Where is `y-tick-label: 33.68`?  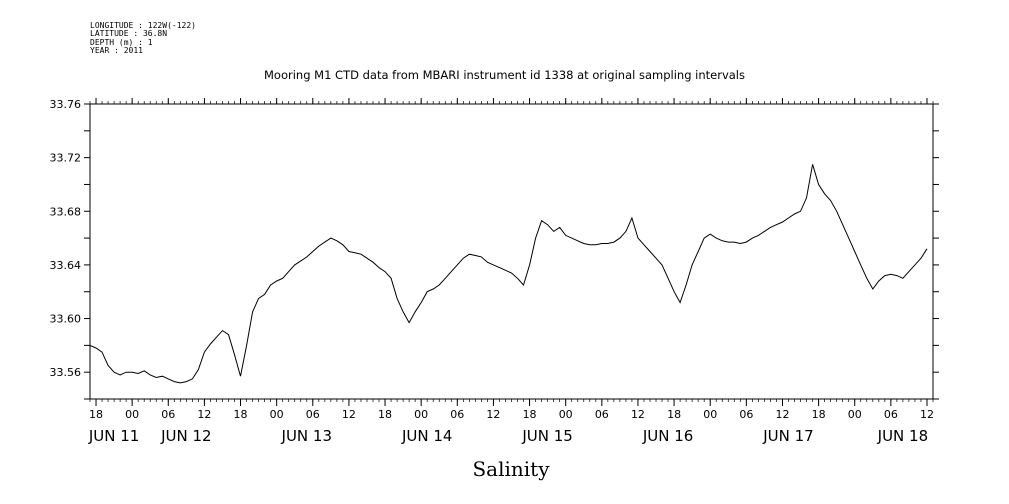
y-tick-label: 33.68 is located at coordinates (66, 211).